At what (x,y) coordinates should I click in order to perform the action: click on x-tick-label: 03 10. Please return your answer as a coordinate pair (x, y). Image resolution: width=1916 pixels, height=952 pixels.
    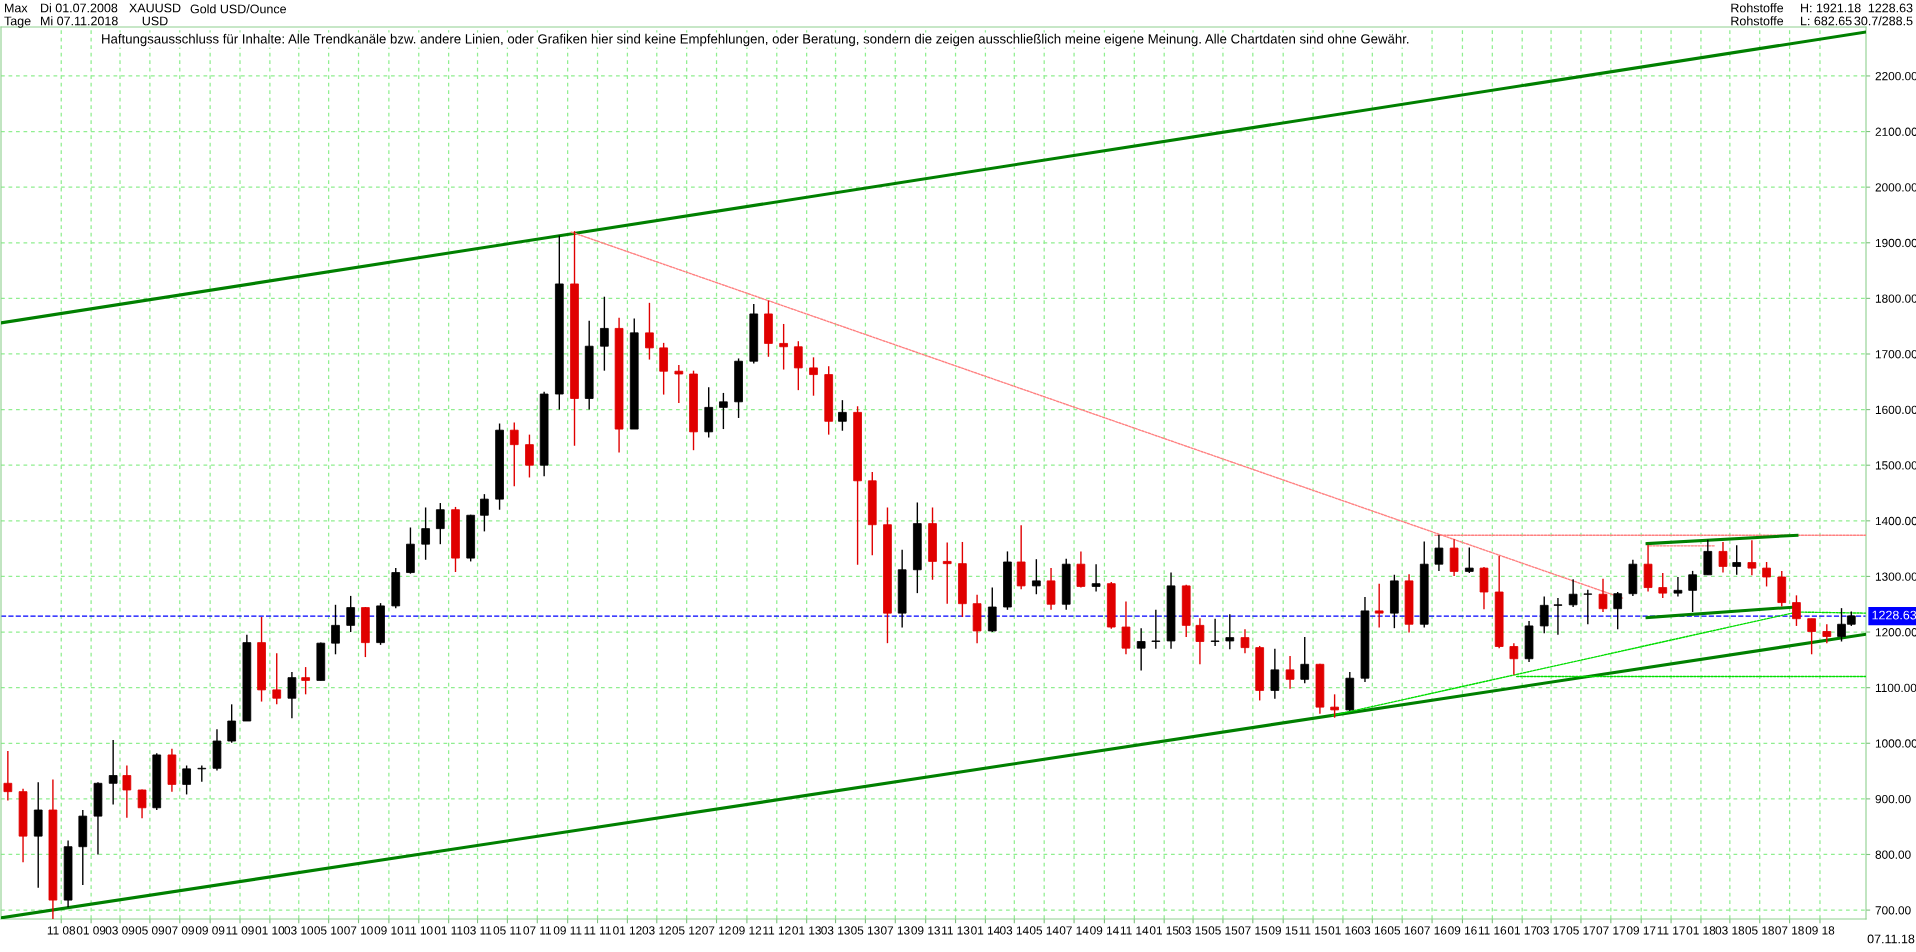
    Looking at the image, I should click on (299, 930).